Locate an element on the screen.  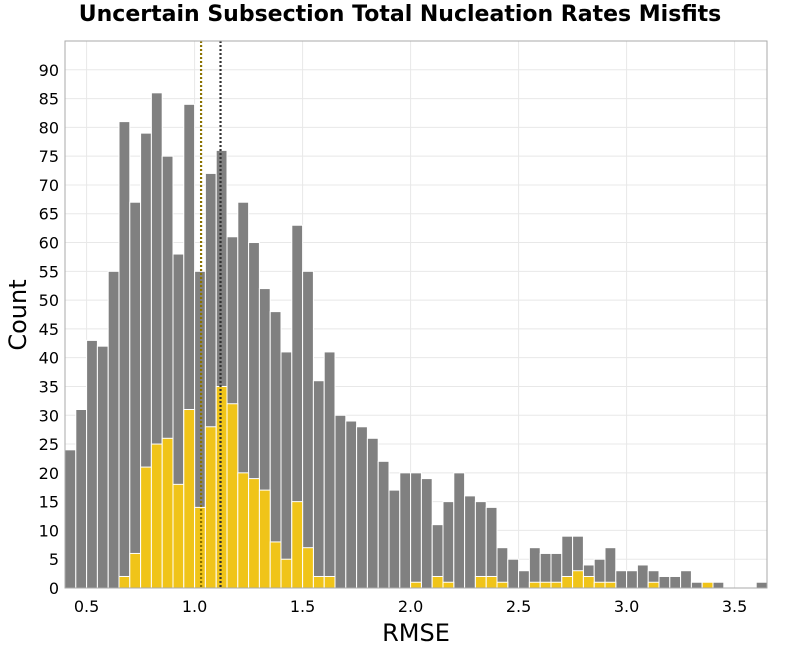
y-tick-label: 5 is located at coordinates (54, 559).